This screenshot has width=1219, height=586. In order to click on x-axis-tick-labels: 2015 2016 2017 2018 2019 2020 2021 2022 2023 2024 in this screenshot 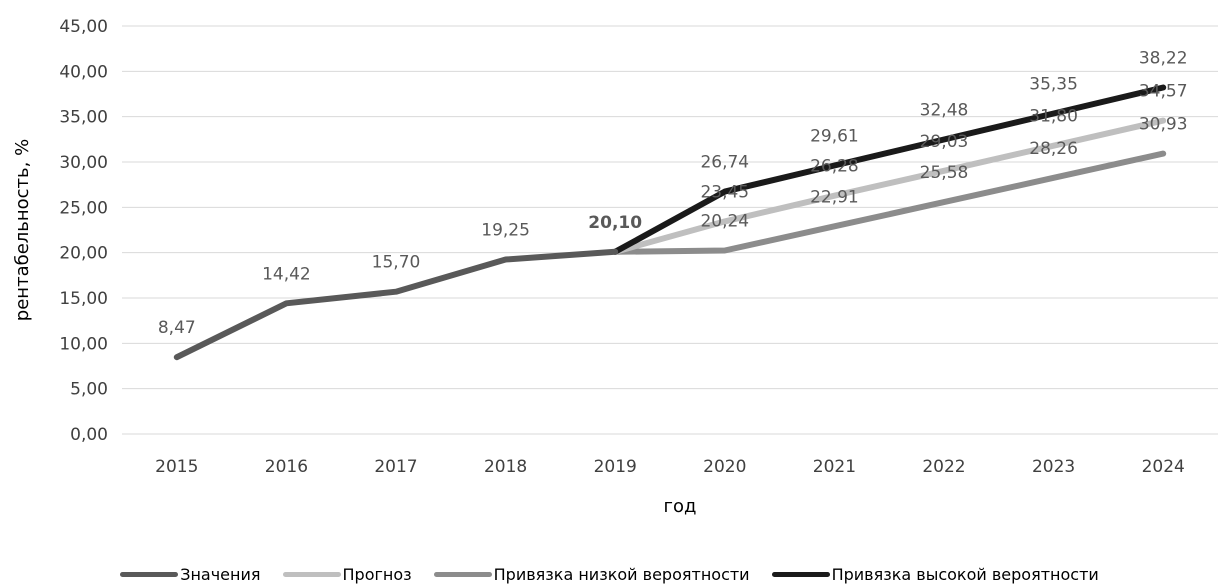, I will do `click(670, 467)`.